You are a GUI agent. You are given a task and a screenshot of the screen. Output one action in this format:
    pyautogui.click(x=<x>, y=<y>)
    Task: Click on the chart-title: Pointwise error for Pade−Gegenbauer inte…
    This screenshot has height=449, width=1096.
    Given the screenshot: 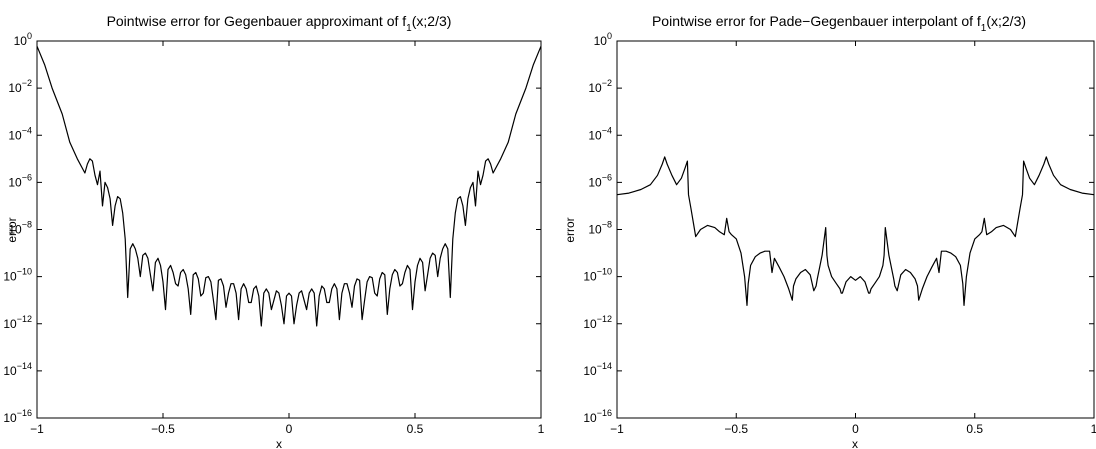 What is the action you would take?
    pyautogui.click(x=839, y=23)
    